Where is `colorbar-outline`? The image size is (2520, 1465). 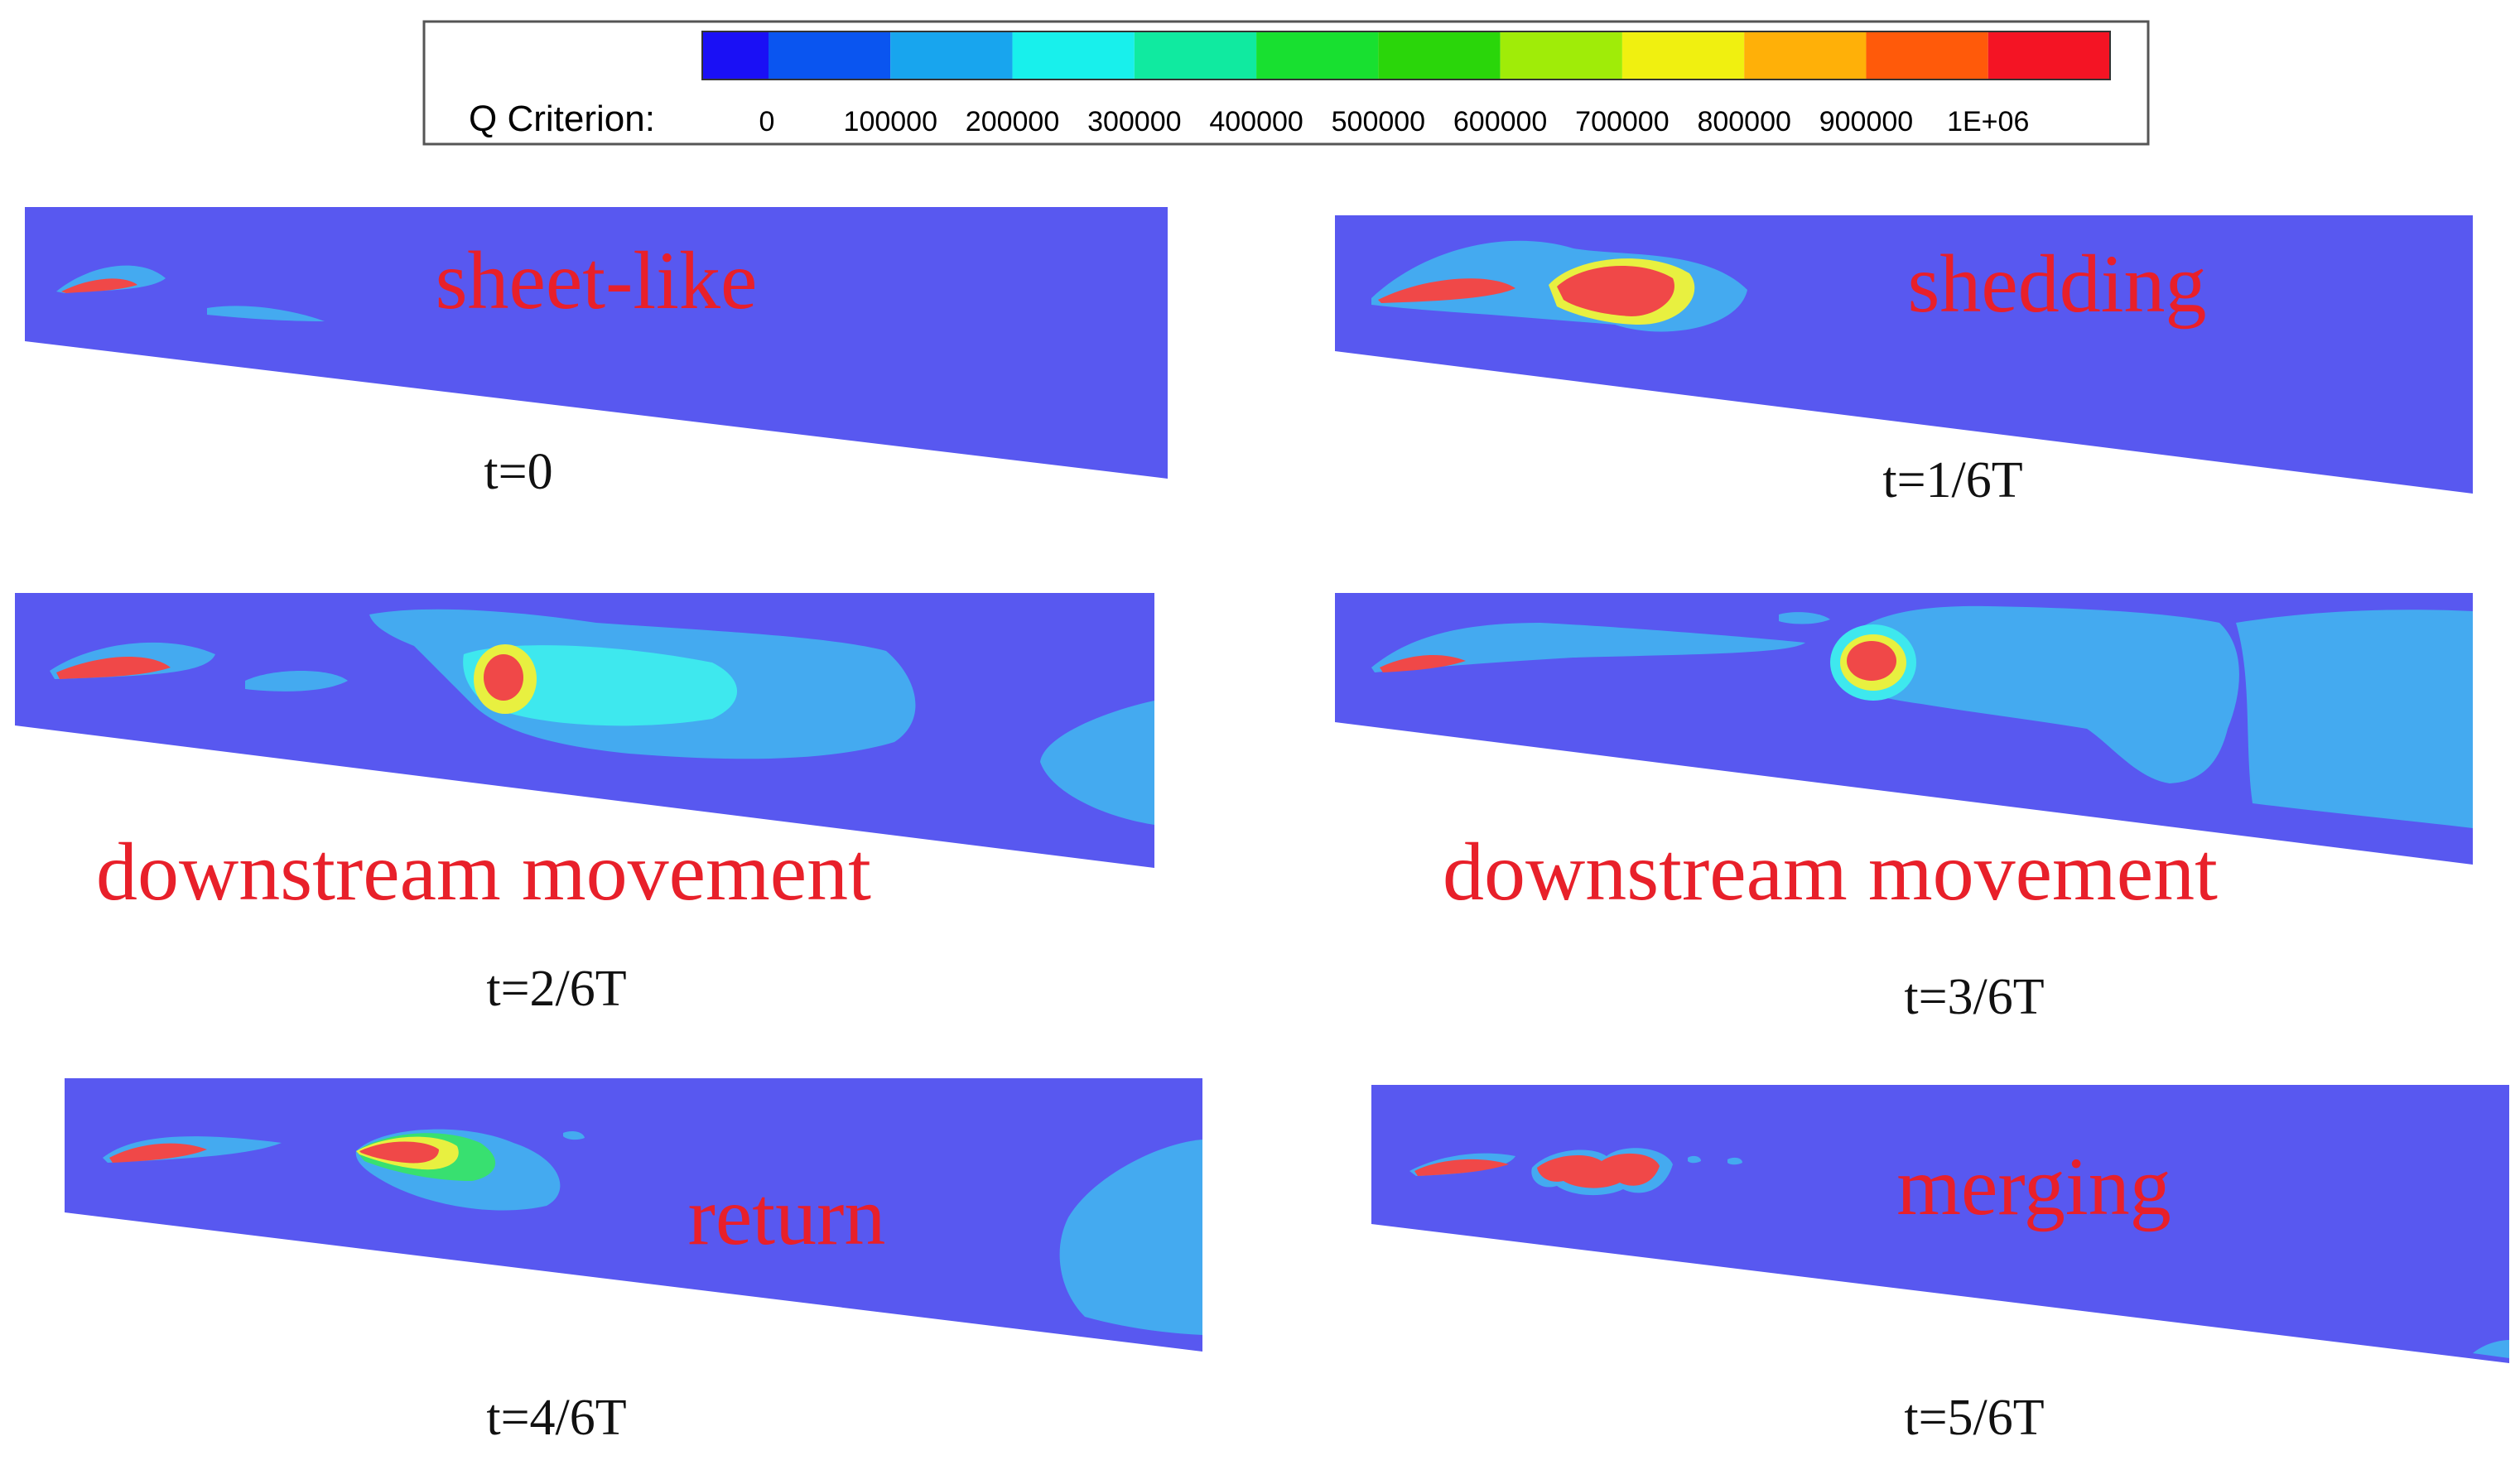 colorbar-outline is located at coordinates (1406, 56).